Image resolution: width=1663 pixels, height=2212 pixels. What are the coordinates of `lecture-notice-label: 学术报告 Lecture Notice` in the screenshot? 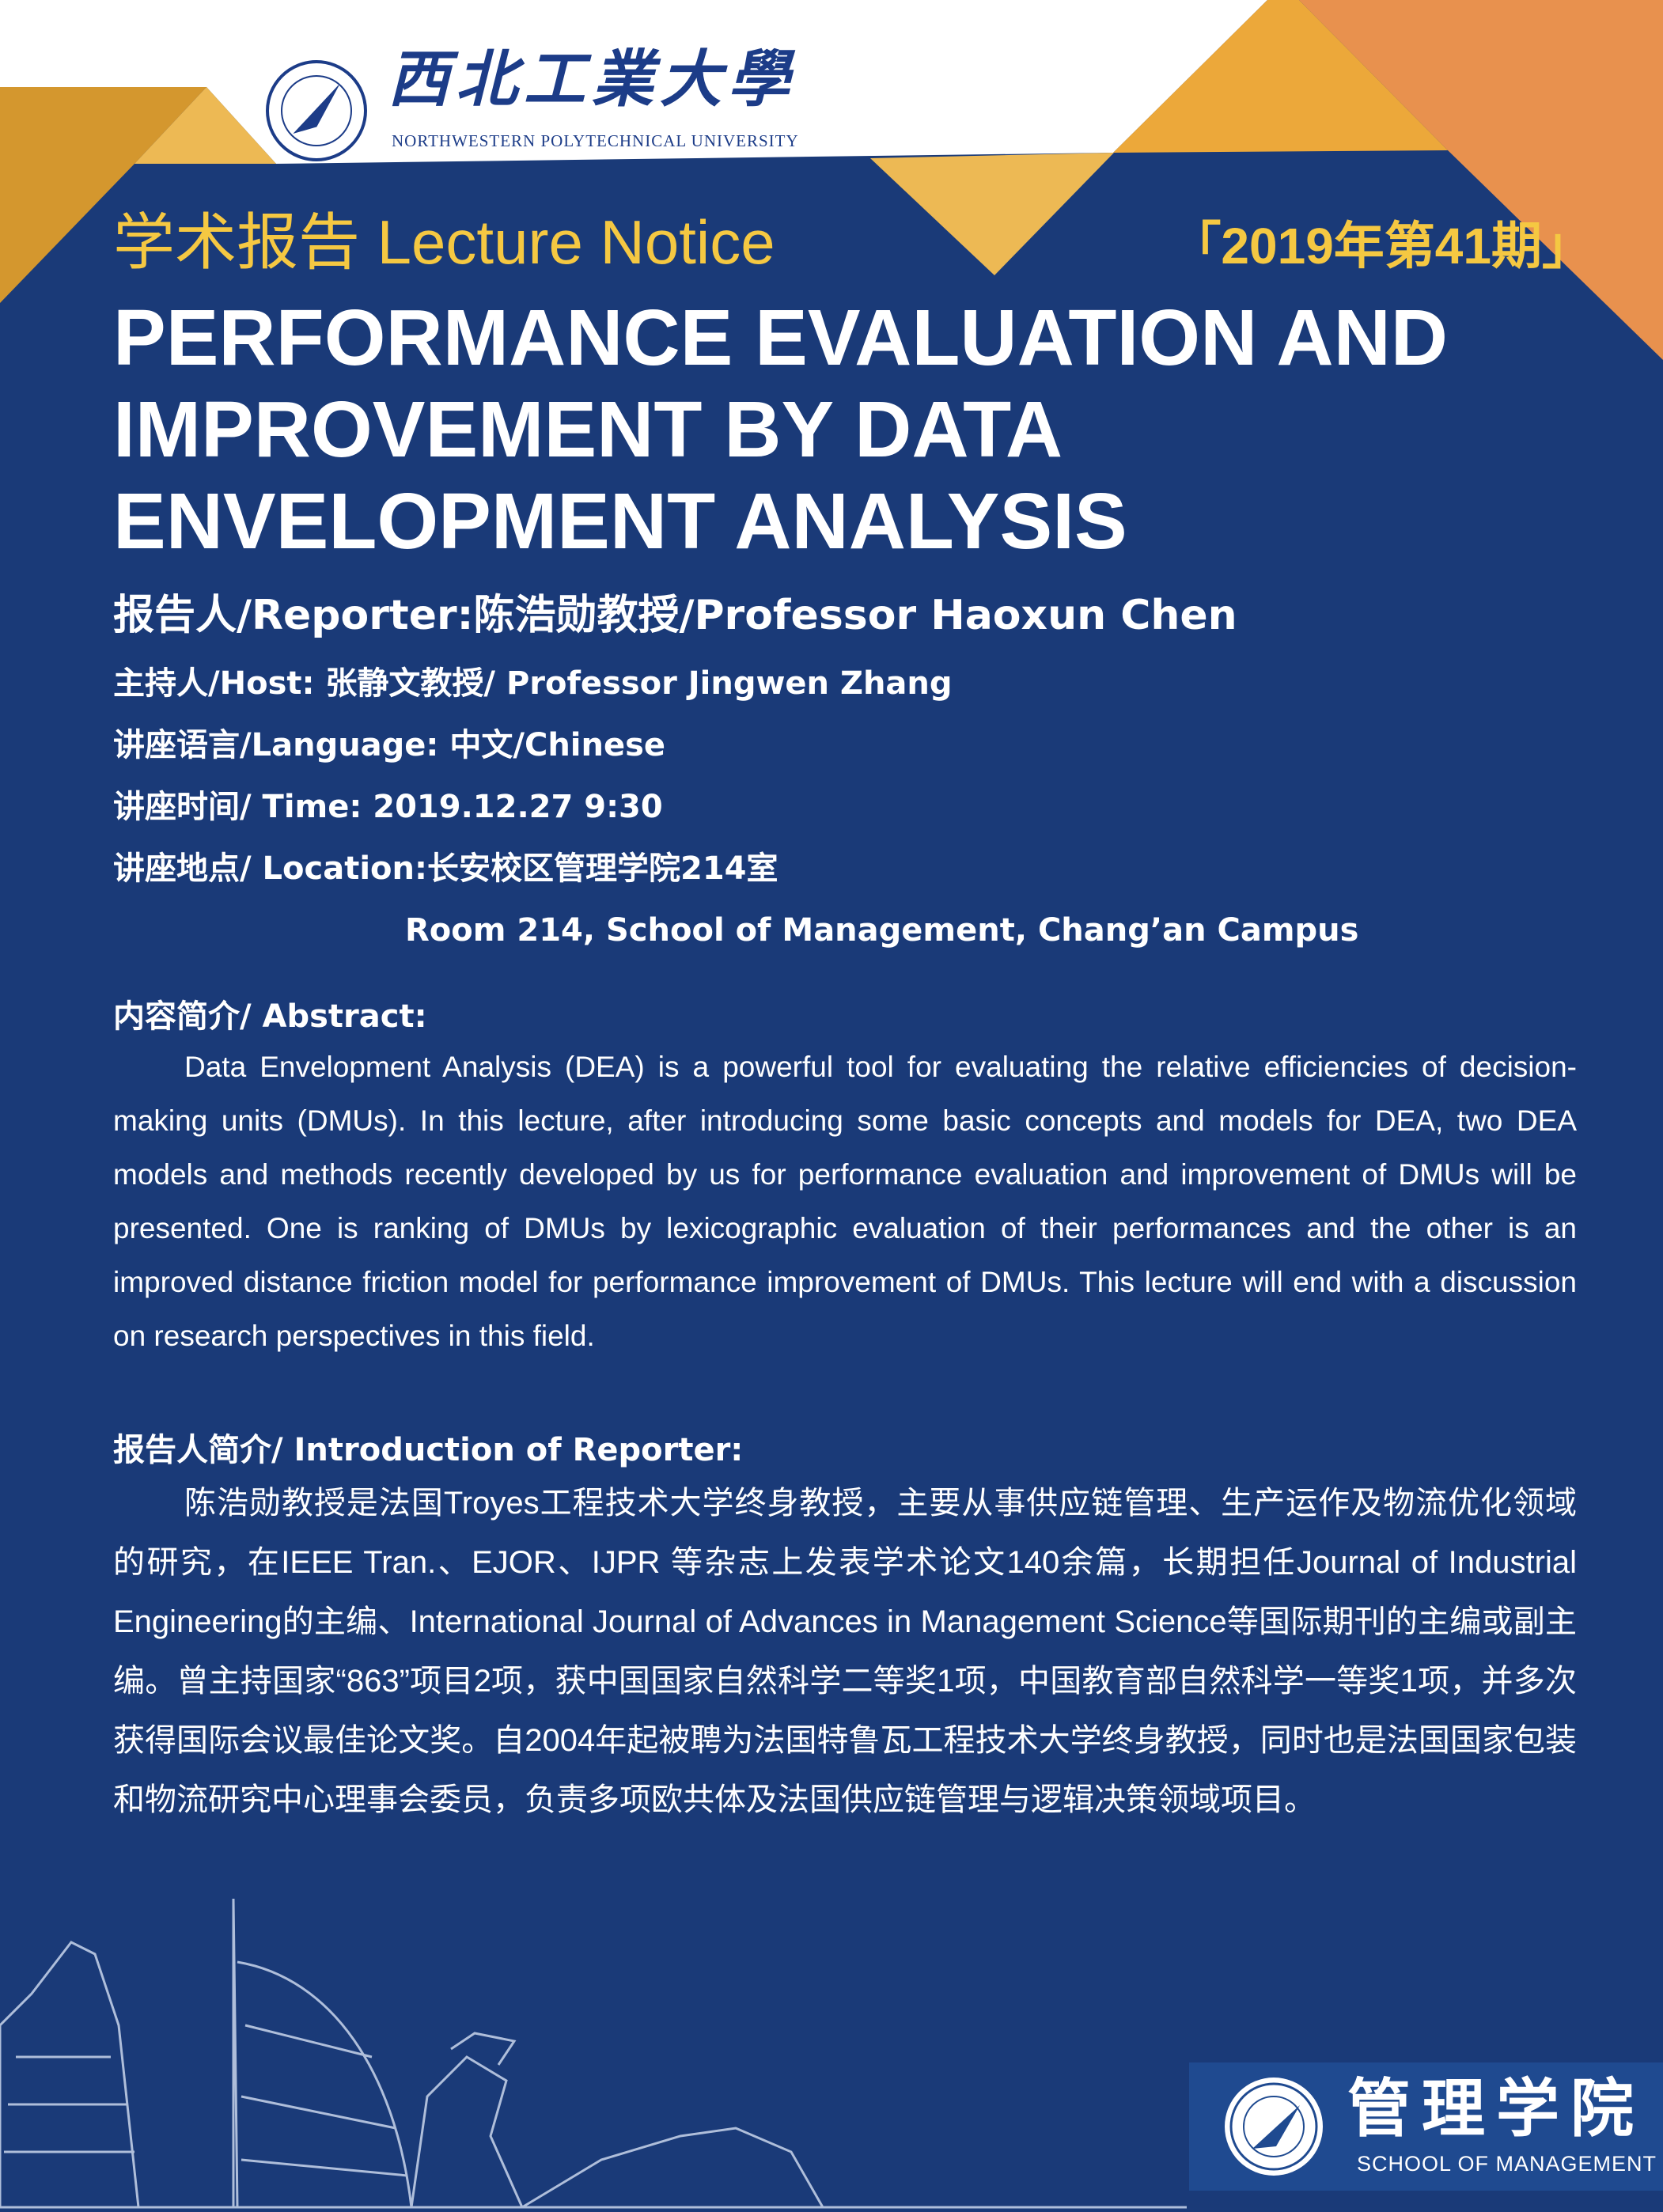 It's located at (444, 242).